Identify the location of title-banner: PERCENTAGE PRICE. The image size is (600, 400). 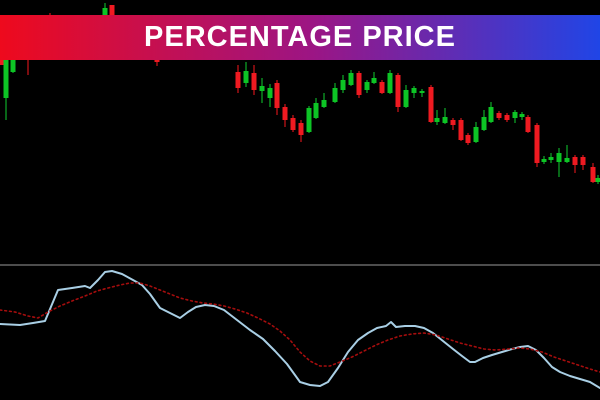
(300, 37).